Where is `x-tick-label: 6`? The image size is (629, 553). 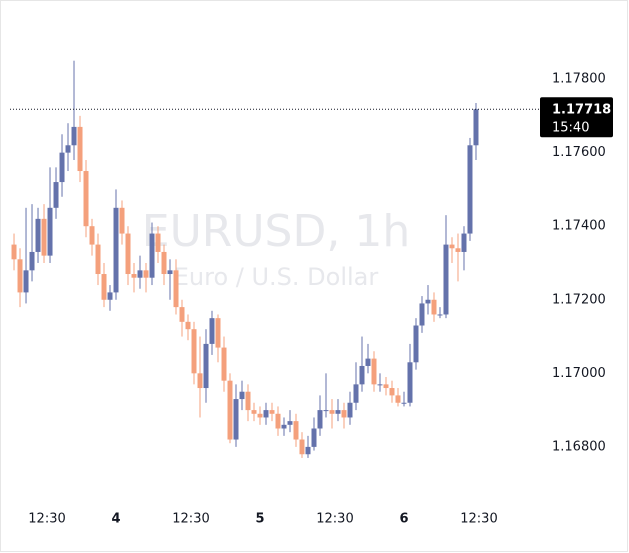 x-tick-label: 6 is located at coordinates (403, 519).